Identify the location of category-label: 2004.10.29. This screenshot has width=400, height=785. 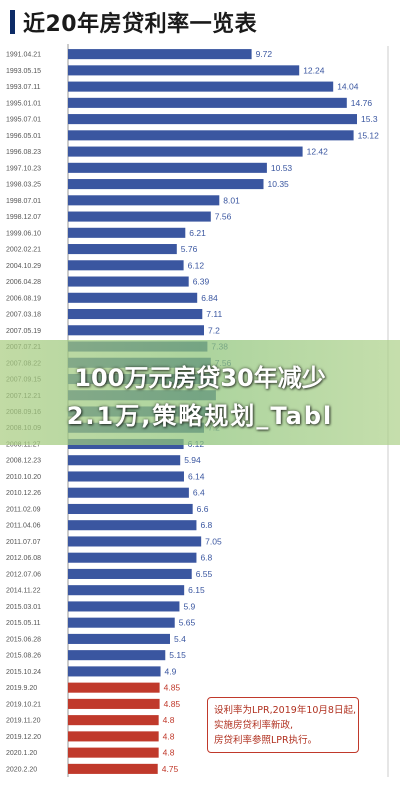
(23, 266).